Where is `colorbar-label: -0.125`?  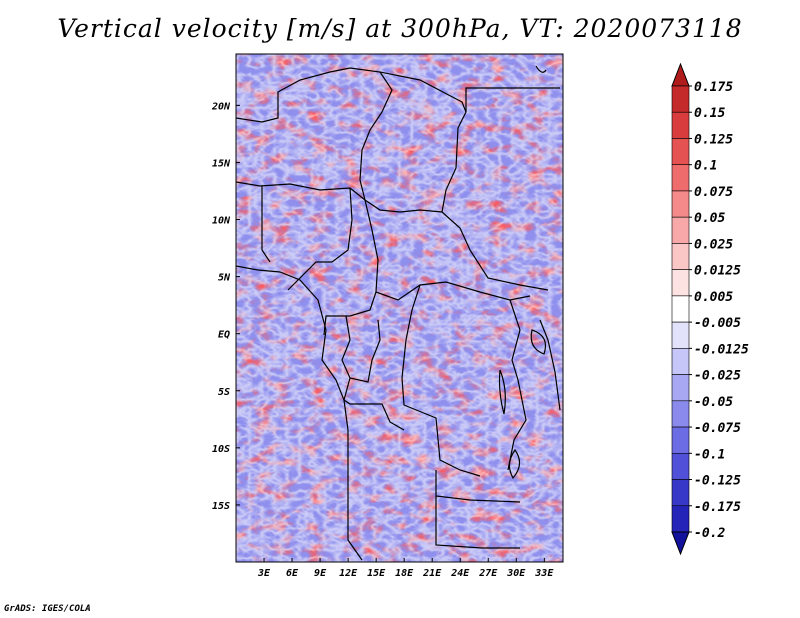 colorbar-label: -0.125 is located at coordinates (717, 481).